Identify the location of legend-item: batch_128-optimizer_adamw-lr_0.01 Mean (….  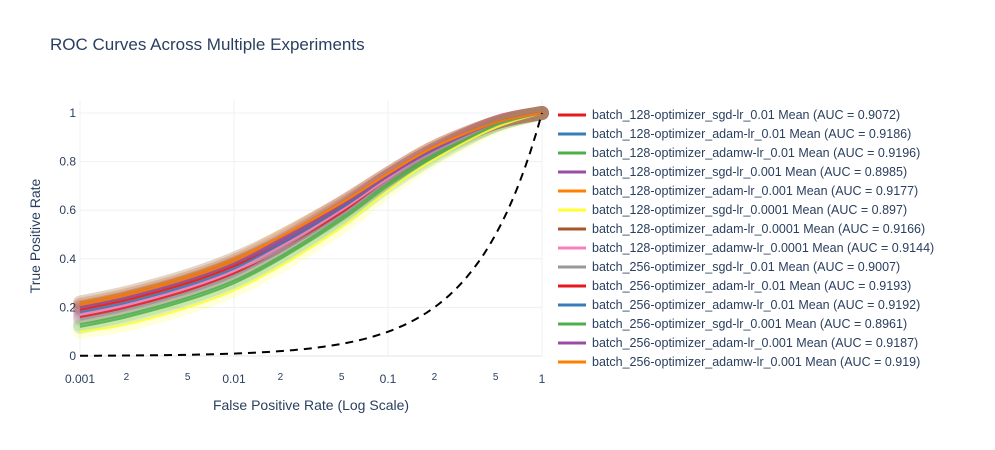
(739, 153).